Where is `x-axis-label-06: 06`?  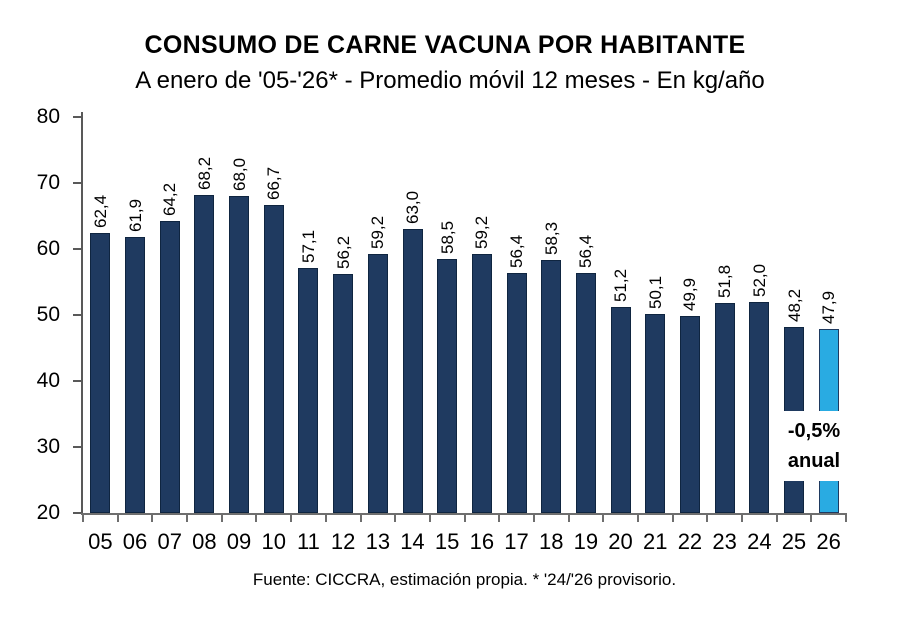
x-axis-label-06: 06 is located at coordinates (135, 541).